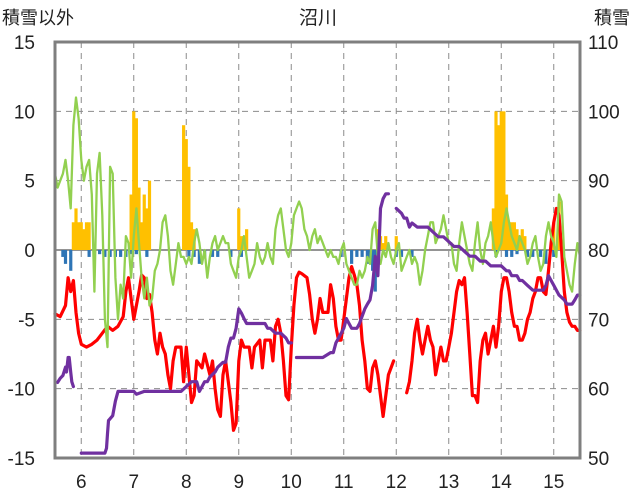  I want to click on y-left-tick-label: 15, so click(24, 43).